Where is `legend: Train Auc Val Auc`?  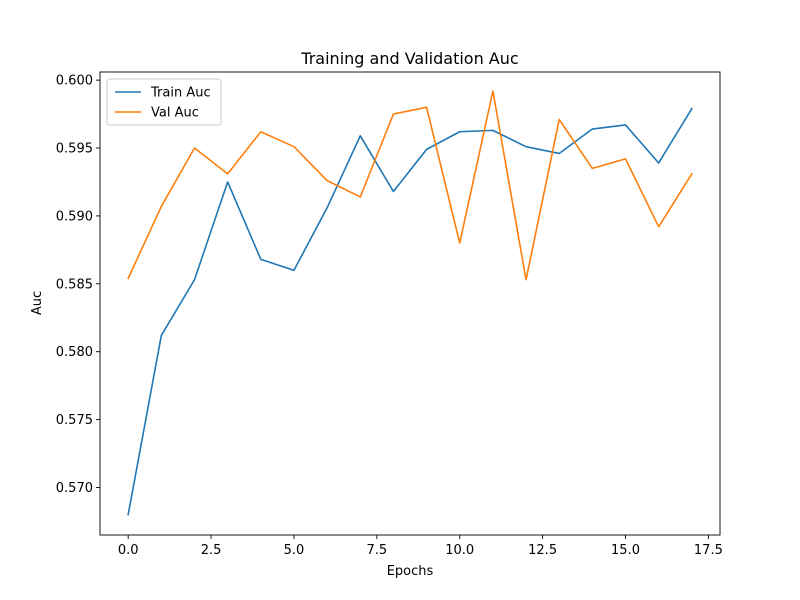
legend: Train Auc Val Auc is located at coordinates (164, 102).